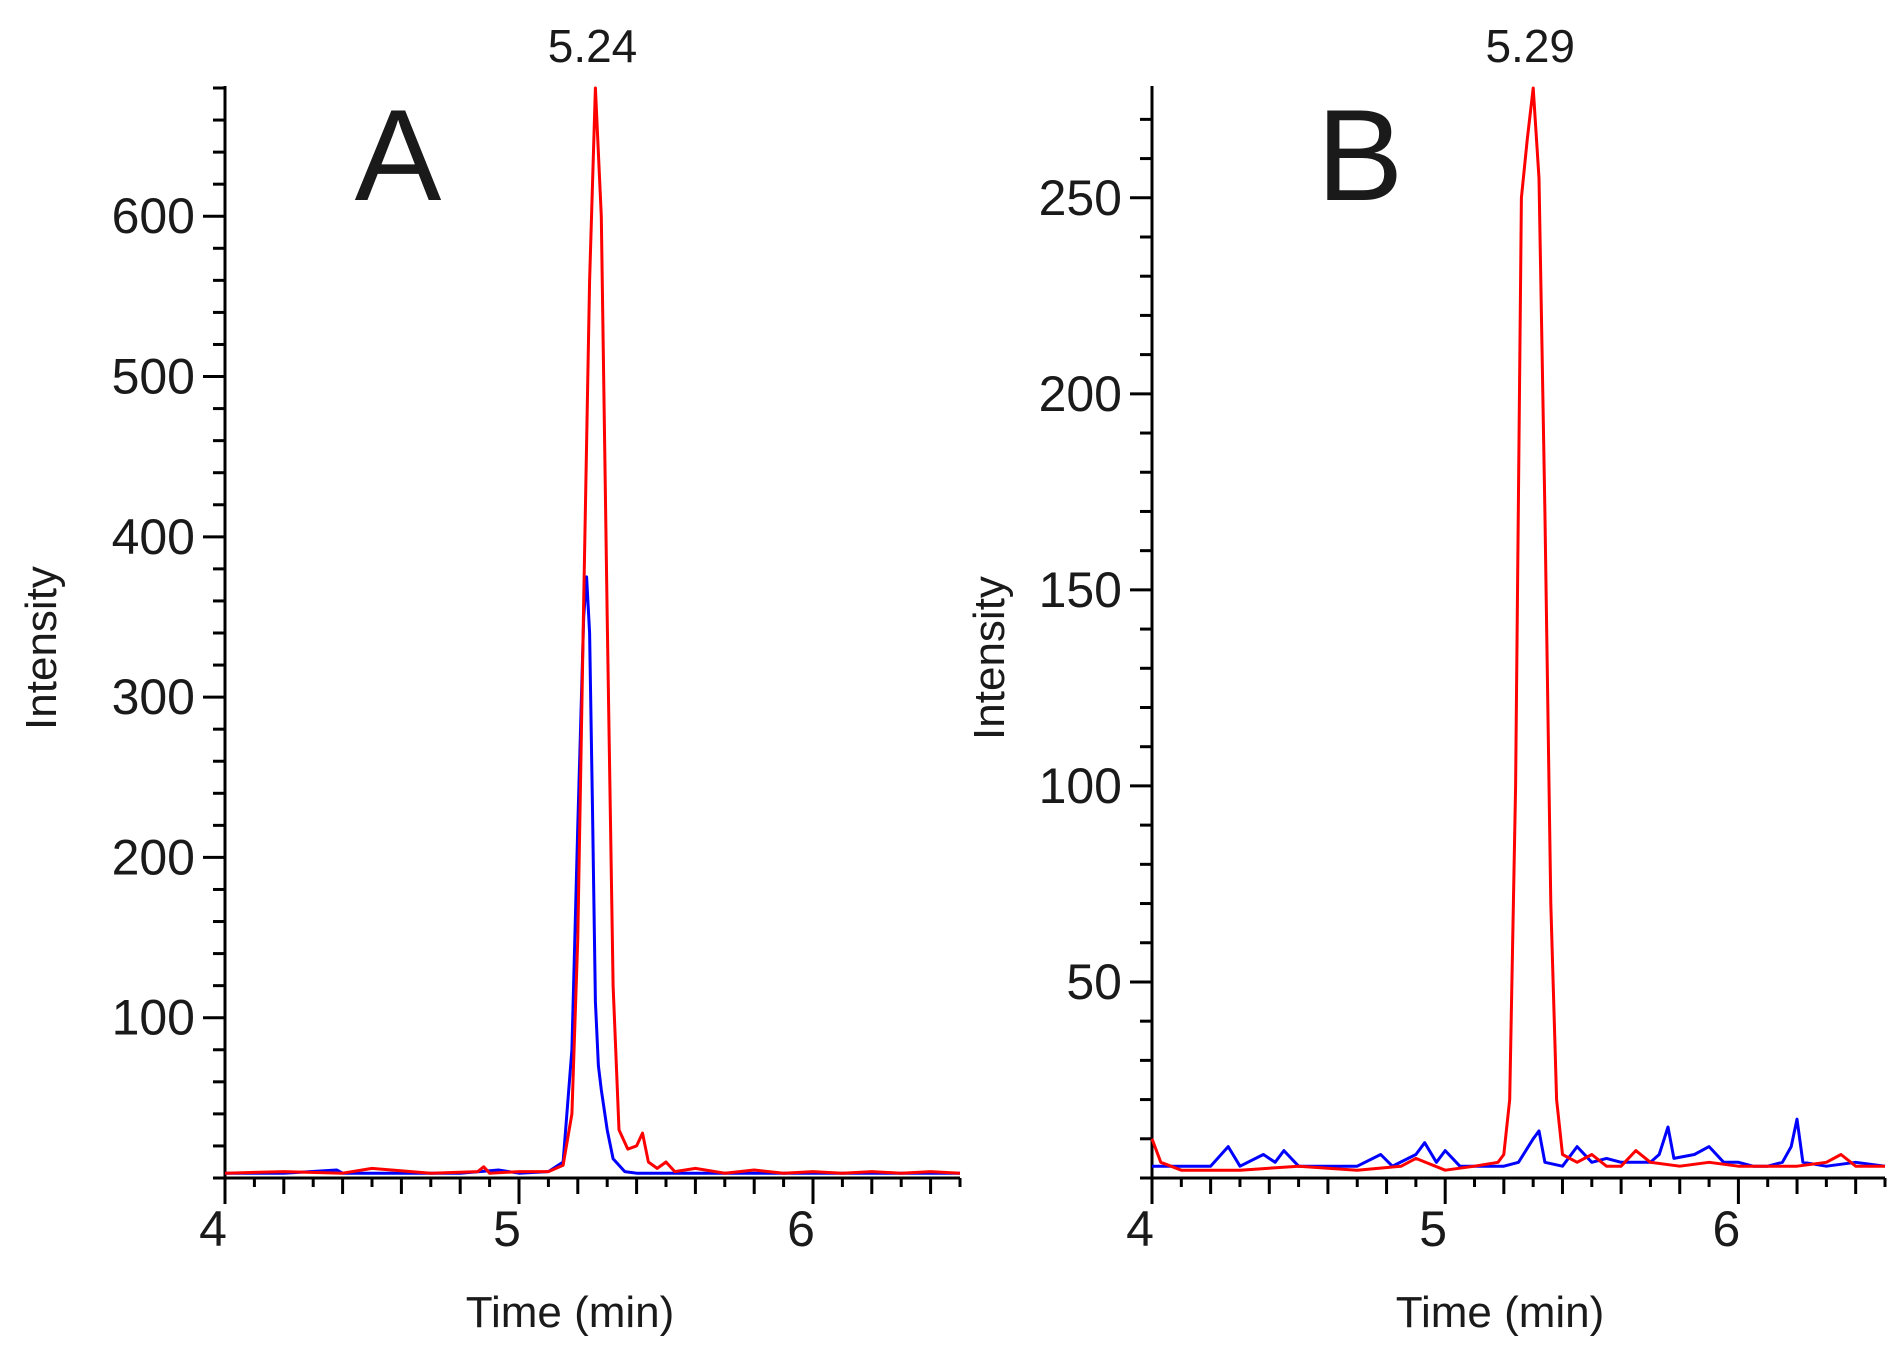  Describe the element at coordinates (1094, 982) in the screenshot. I see `panel-b-y-tick-label: 50` at that location.